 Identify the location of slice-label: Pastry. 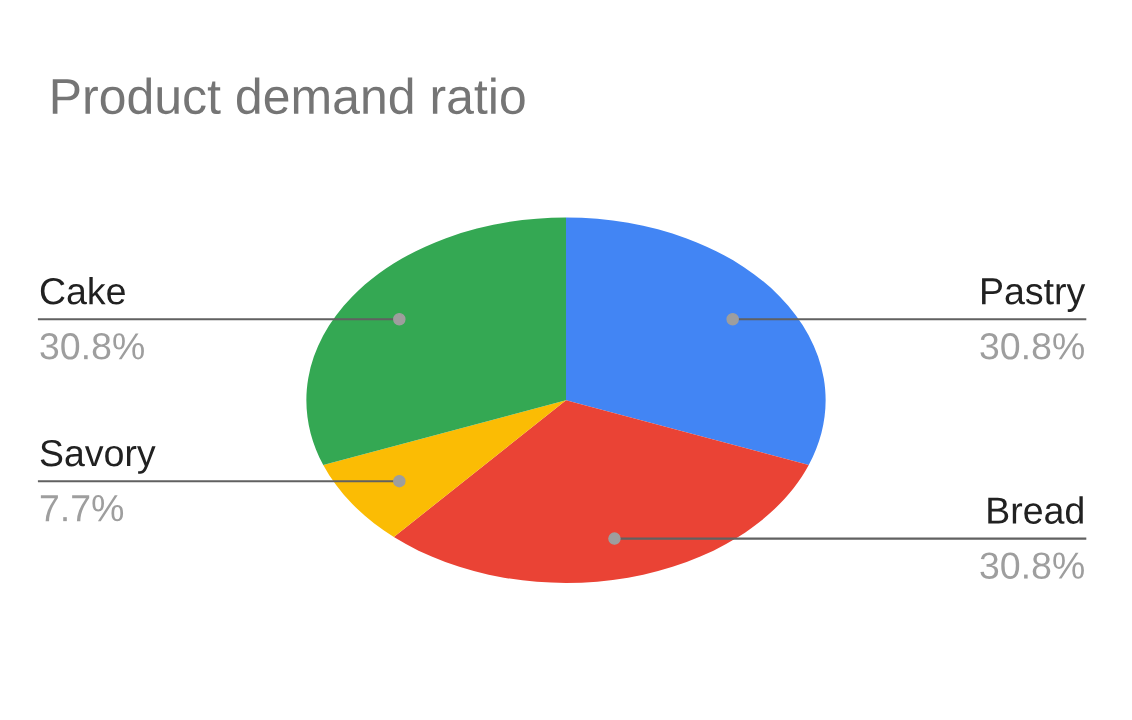
(1034, 295).